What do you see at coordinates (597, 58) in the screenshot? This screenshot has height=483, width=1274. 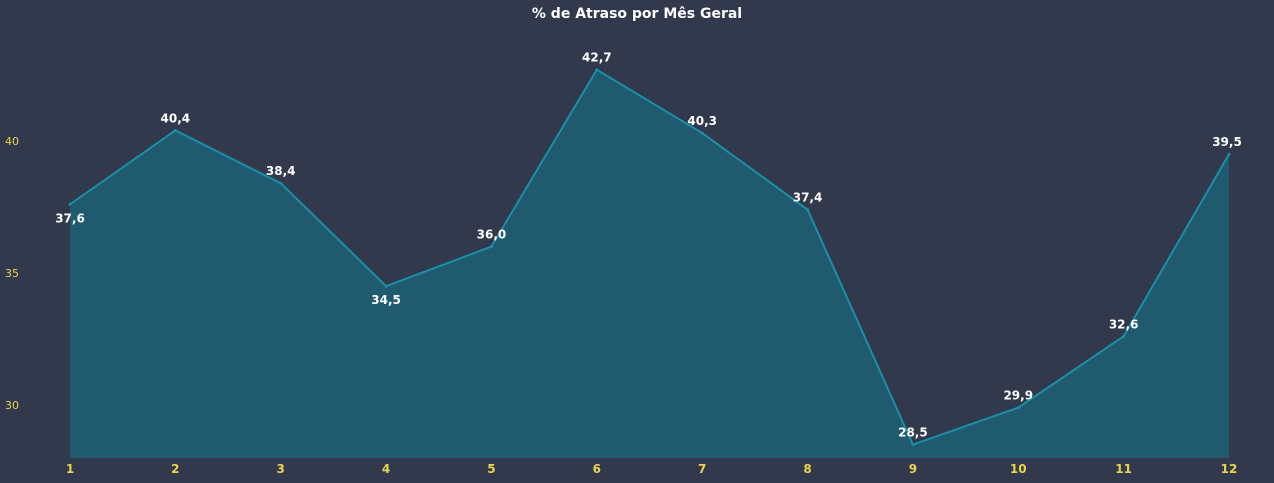 I see `data-label: 42,7` at bounding box center [597, 58].